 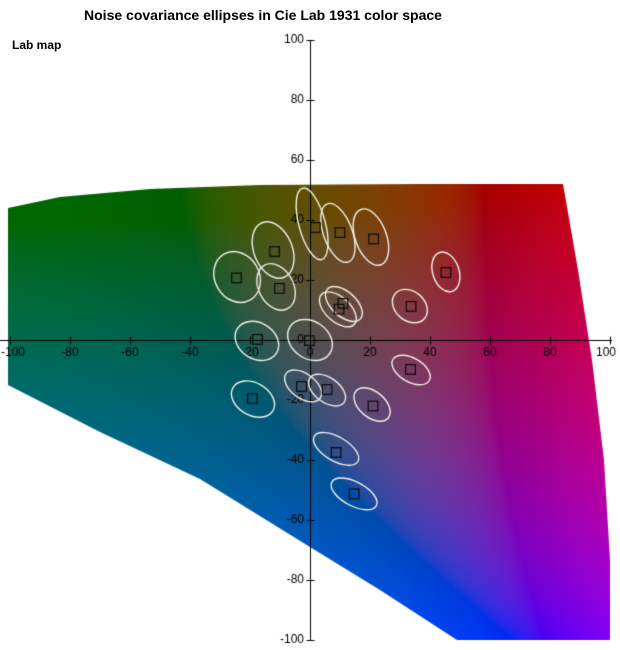 What do you see at coordinates (37, 45) in the screenshot?
I see `lab-map-label: Lab map` at bounding box center [37, 45].